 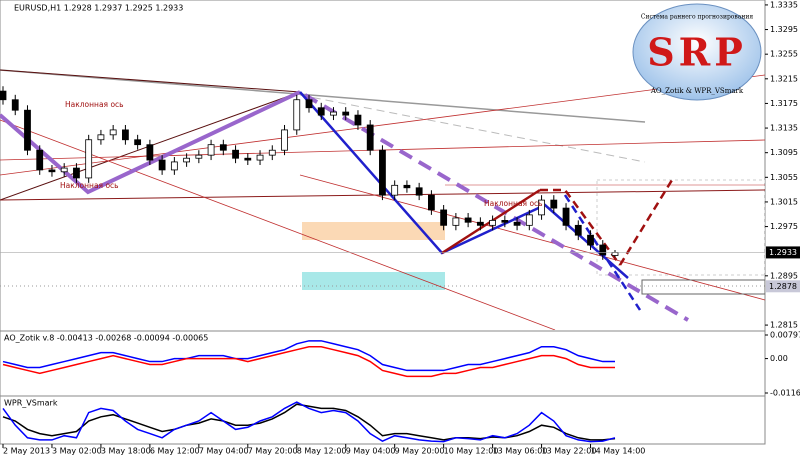 I want to click on x-tick-label: 2 May 2013, so click(x=26, y=451).